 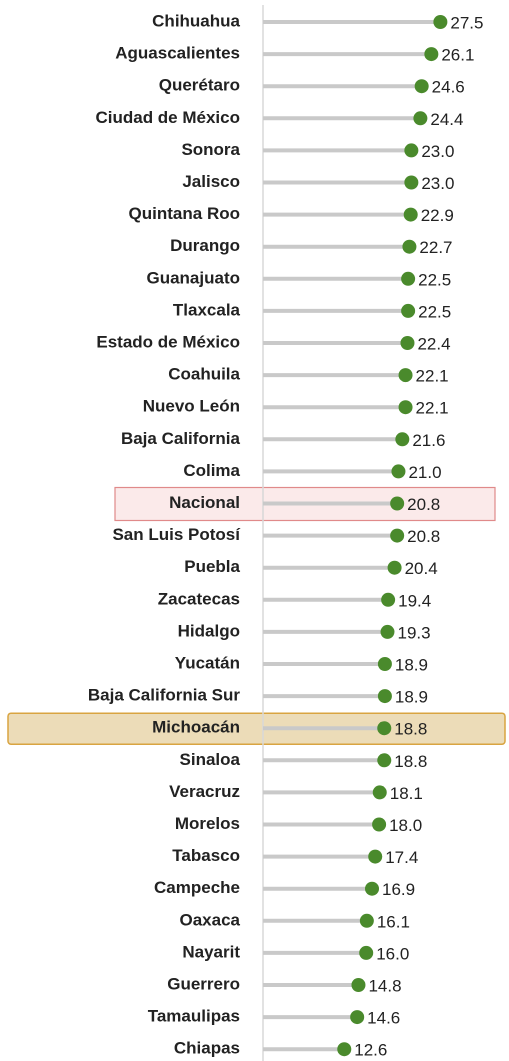 I want to click on value-label: 14.8, so click(x=384, y=985).